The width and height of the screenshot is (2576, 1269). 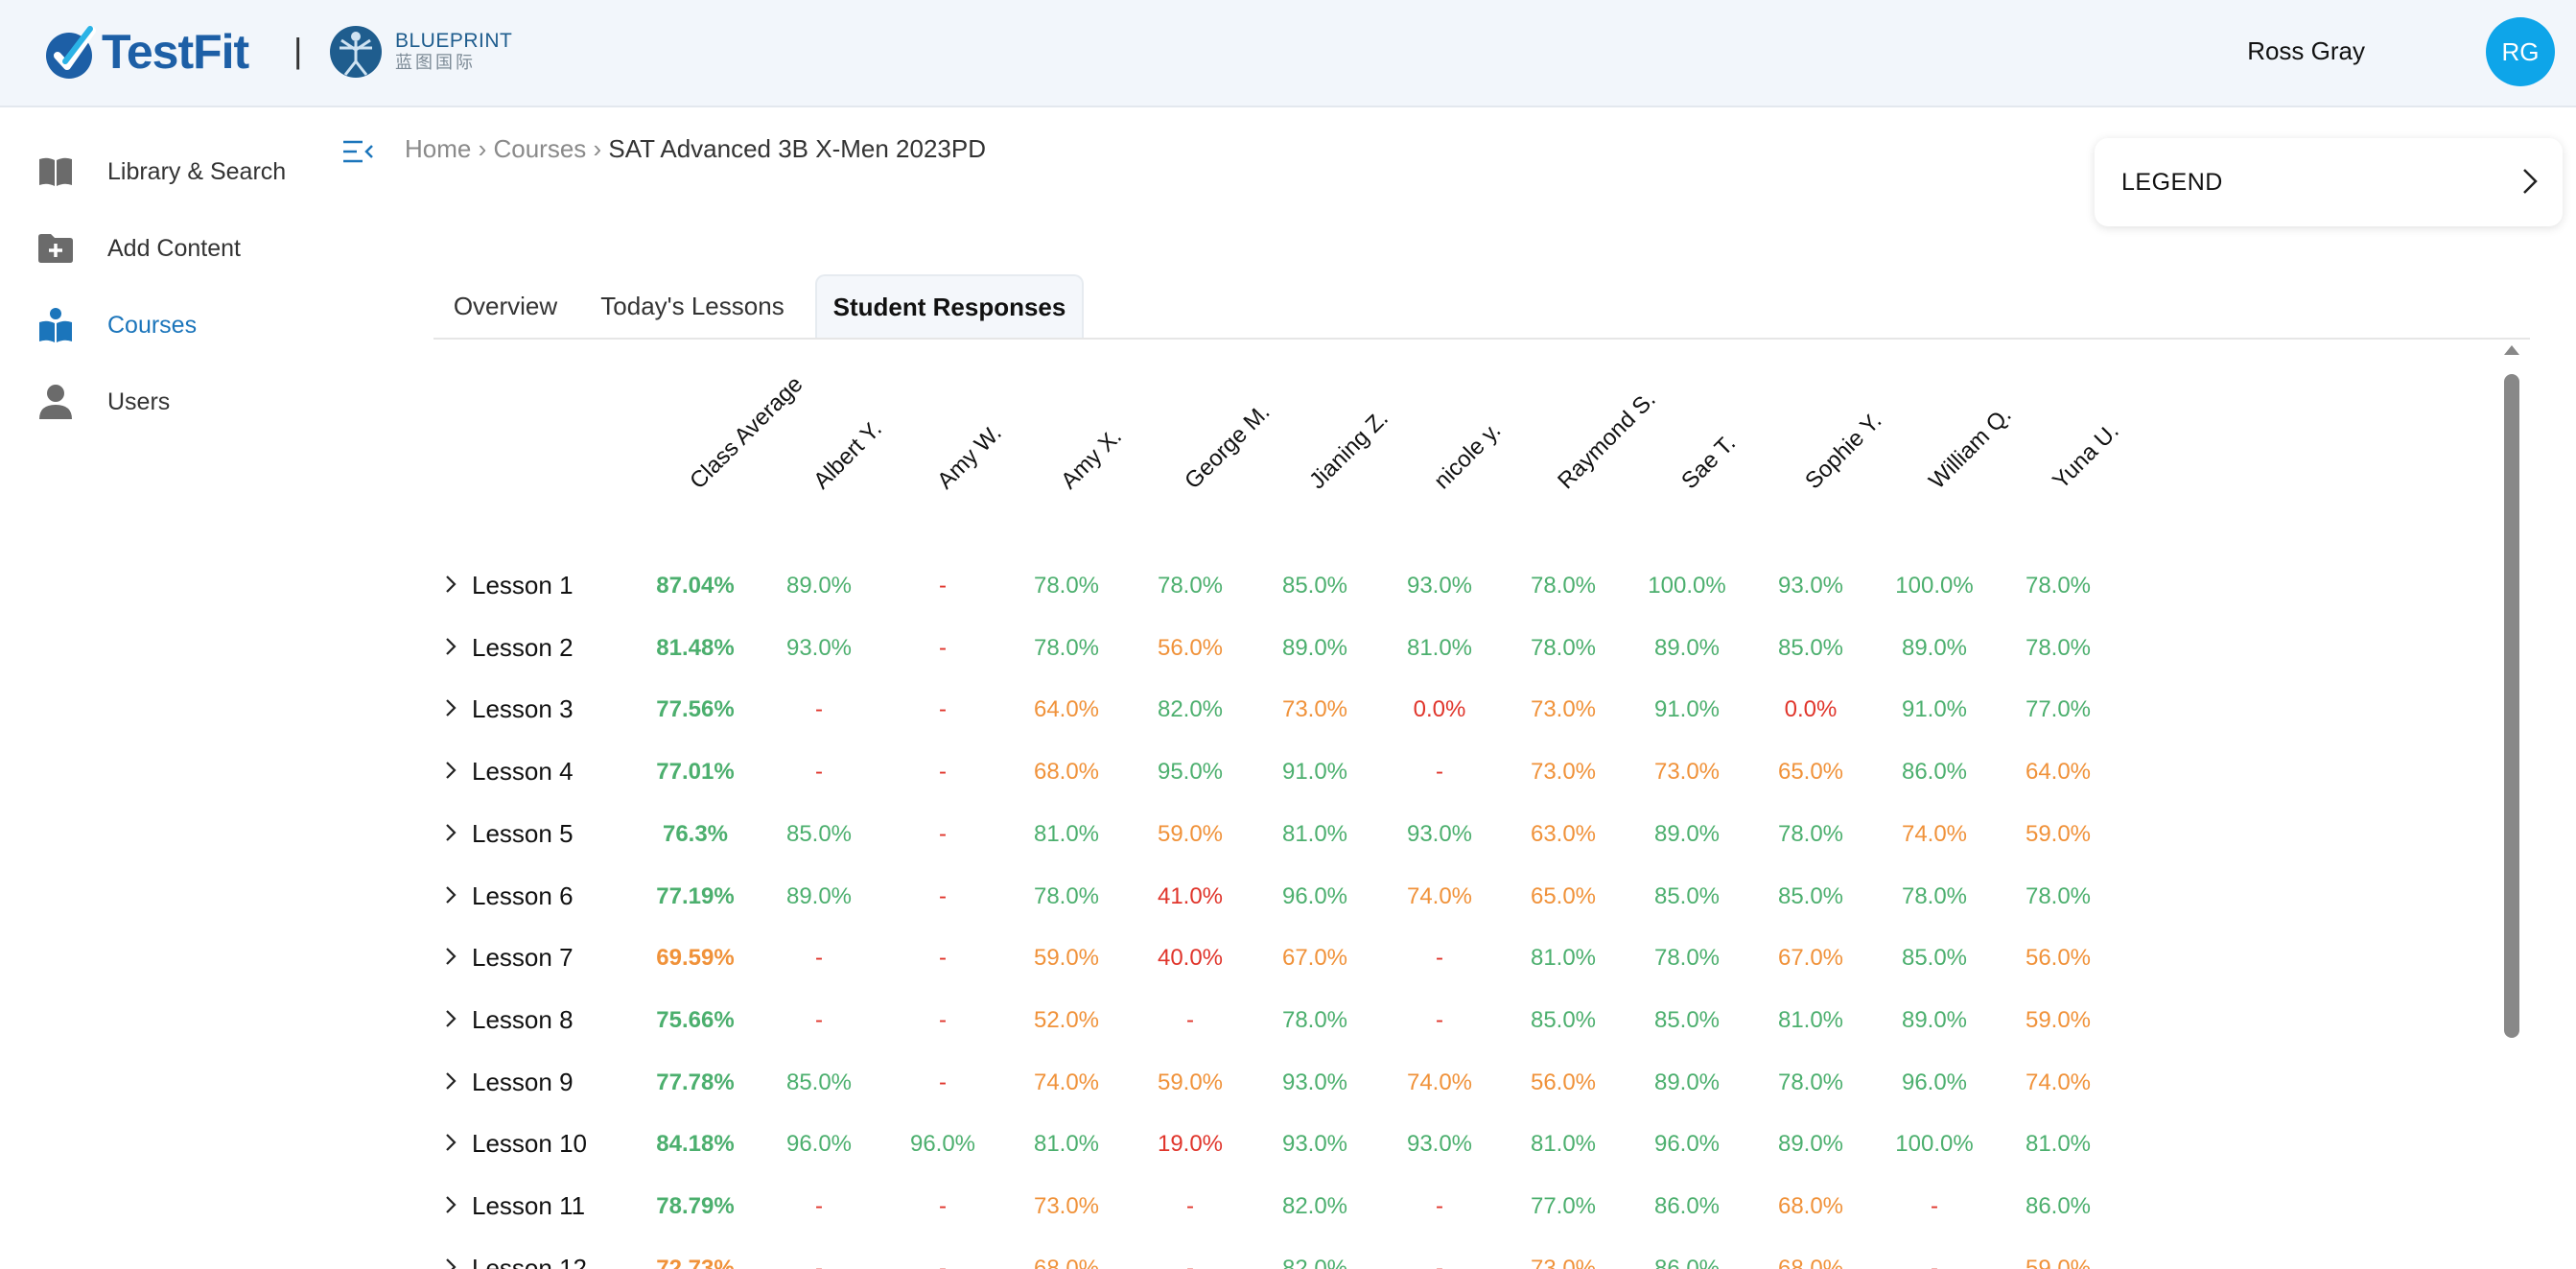 What do you see at coordinates (529, 1144) in the screenshot?
I see `lesson-name: Lesson 10` at bounding box center [529, 1144].